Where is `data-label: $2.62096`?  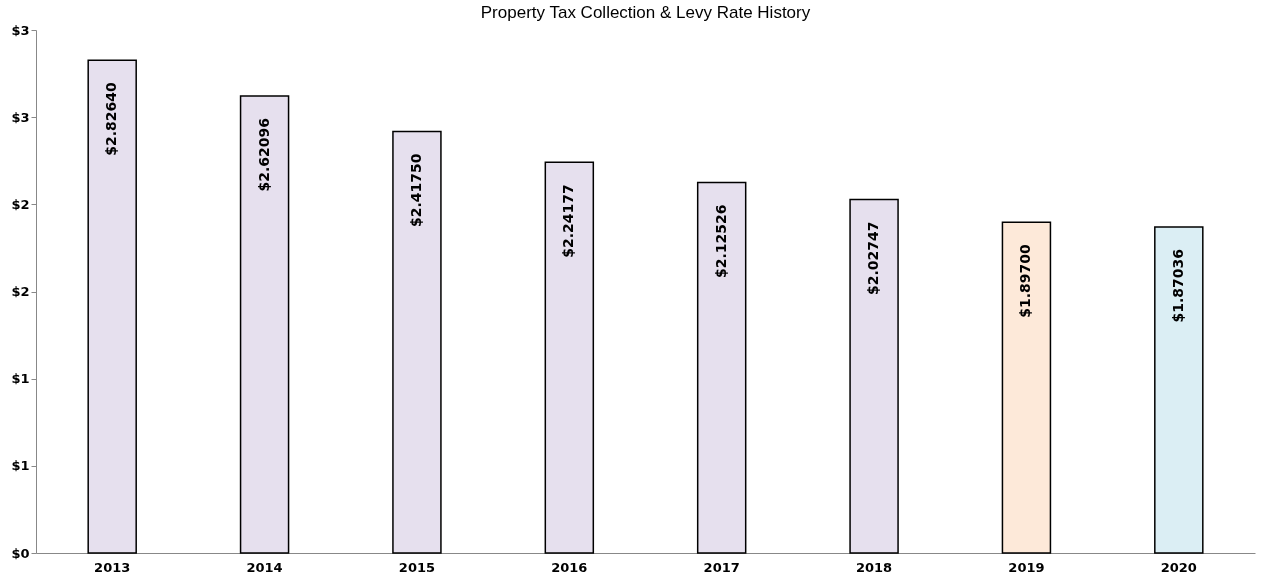 data-label: $2.62096 is located at coordinates (263, 155).